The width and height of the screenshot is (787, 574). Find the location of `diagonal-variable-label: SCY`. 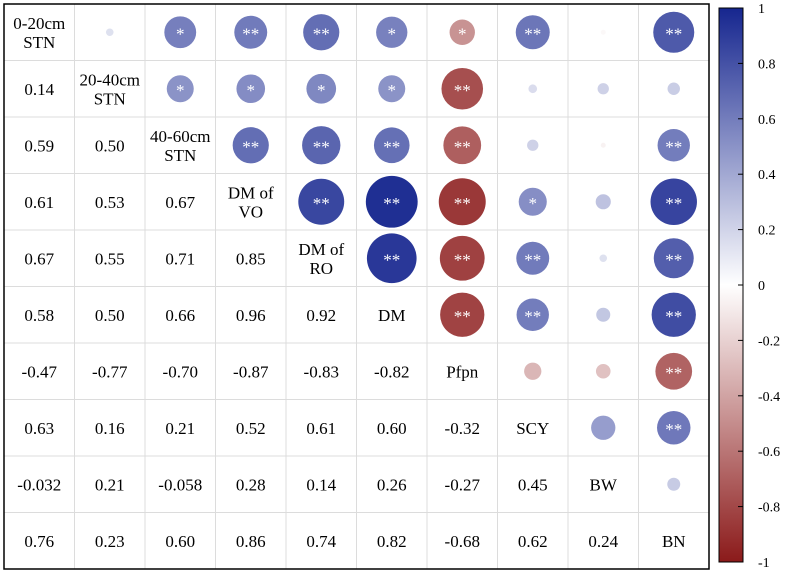

diagonal-variable-label: SCY is located at coordinates (532, 428).